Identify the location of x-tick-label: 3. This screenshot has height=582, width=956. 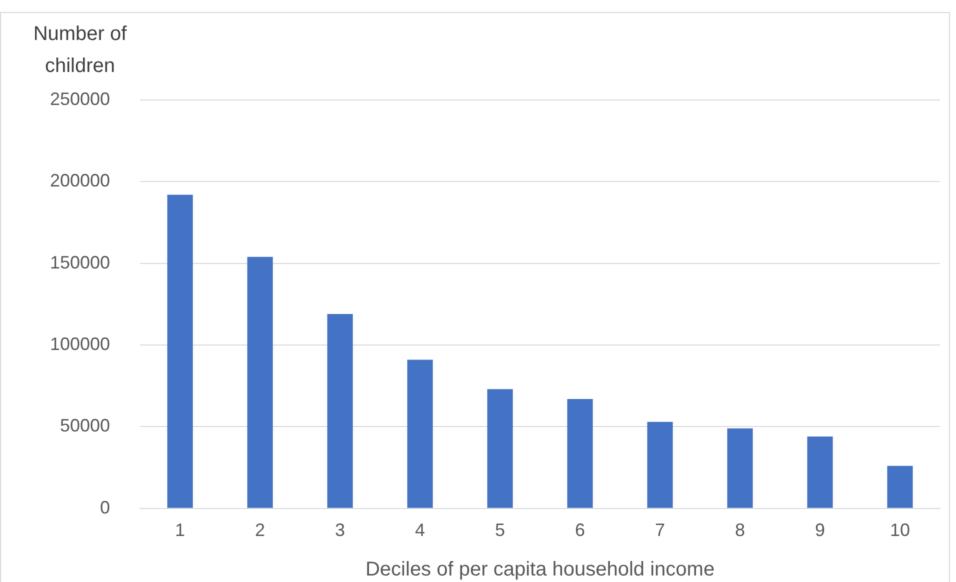
(340, 530).